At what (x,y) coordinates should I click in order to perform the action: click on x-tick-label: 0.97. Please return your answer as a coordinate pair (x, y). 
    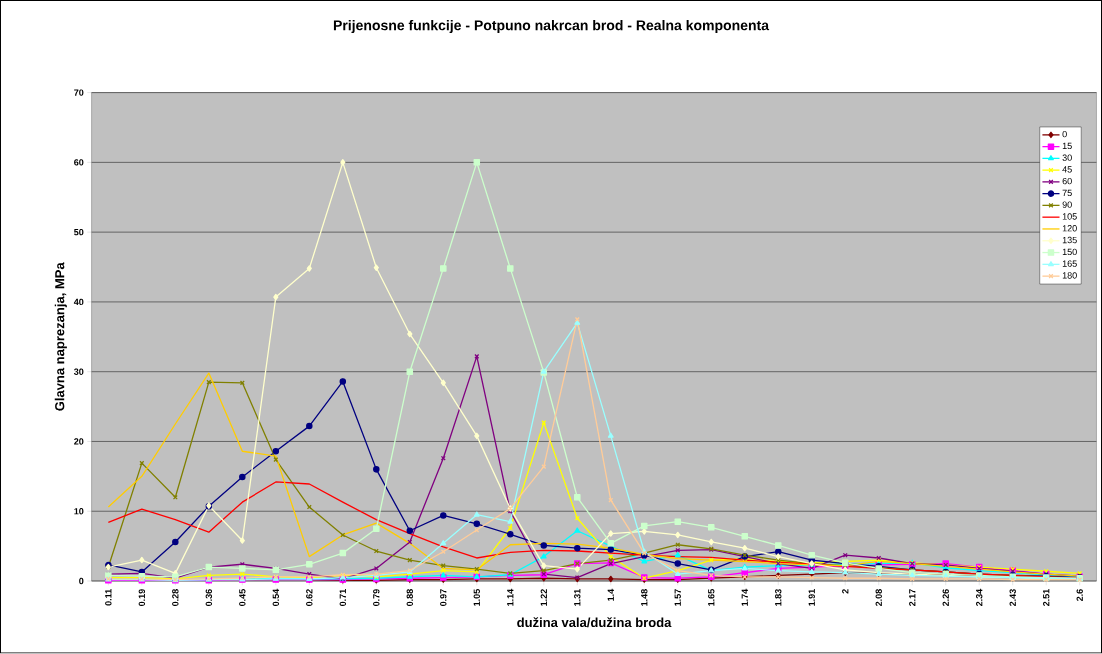
    Looking at the image, I should click on (443, 598).